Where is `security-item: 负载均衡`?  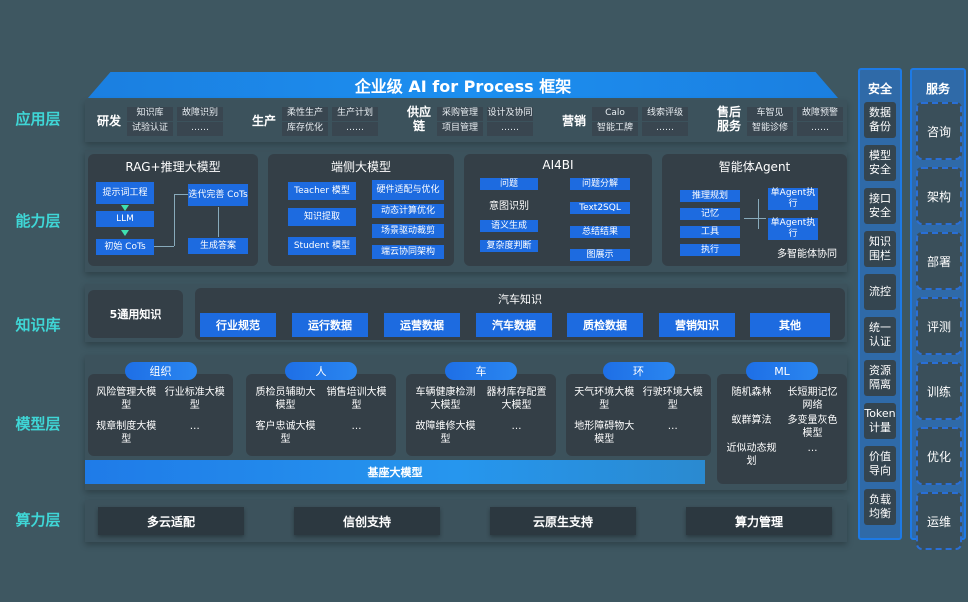 security-item: 负载均衡 is located at coordinates (880, 507).